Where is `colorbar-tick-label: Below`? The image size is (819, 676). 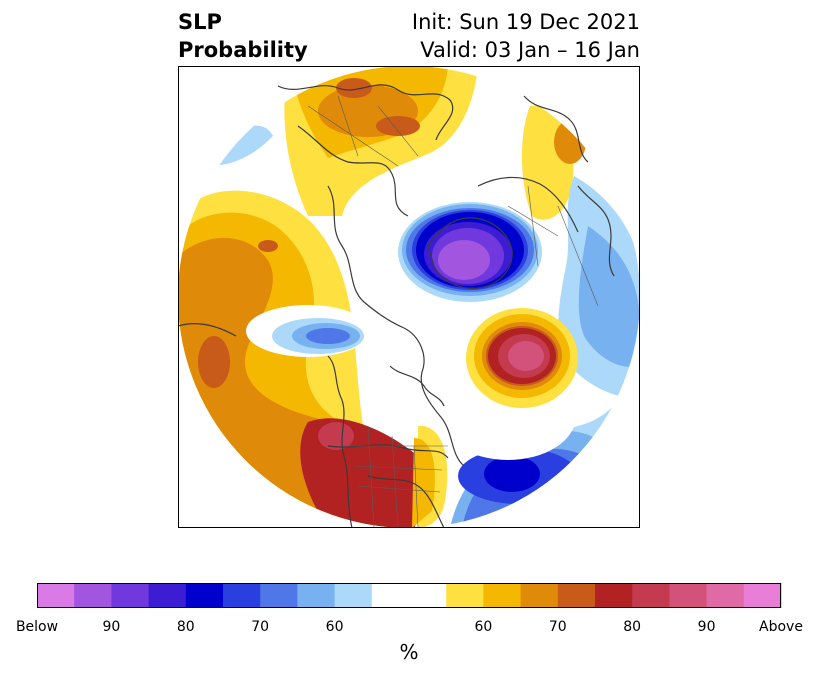
colorbar-tick-label: Below is located at coordinates (37, 627).